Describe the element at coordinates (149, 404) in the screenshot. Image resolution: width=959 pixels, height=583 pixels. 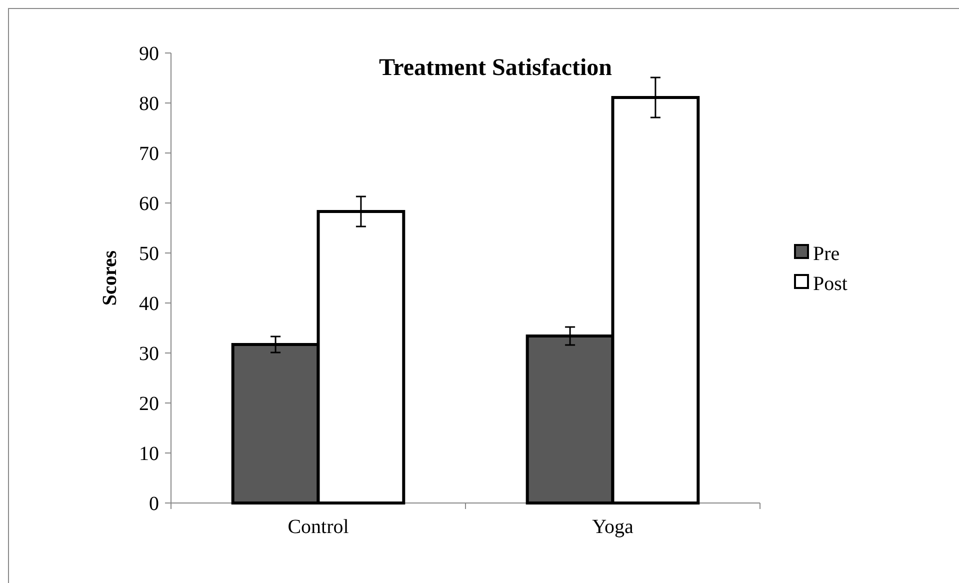
I see `y-tick-label: 20` at that location.